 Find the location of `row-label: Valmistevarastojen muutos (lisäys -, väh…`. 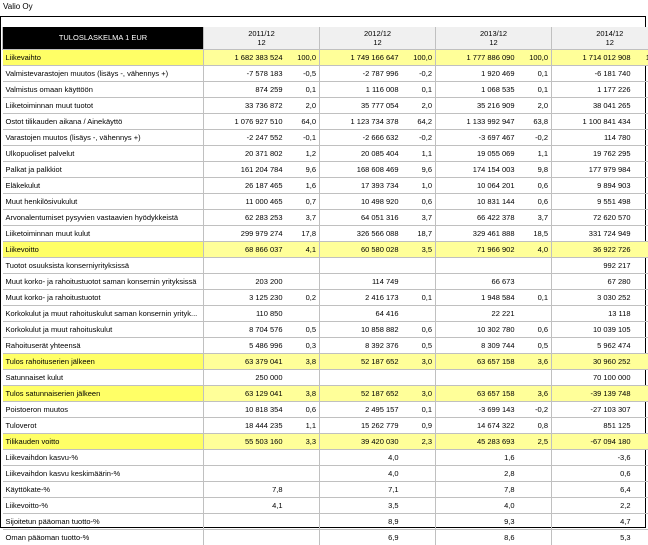

row-label: Valmistevarastojen muutos (lisäys -, väh… is located at coordinates (103, 73).